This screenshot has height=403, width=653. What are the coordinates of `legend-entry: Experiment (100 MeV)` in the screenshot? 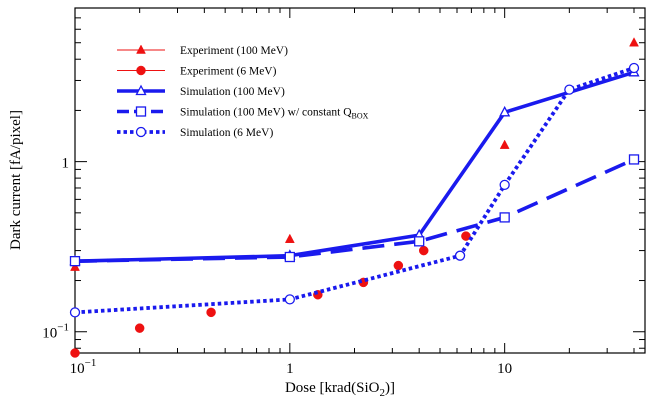 It's located at (202, 50).